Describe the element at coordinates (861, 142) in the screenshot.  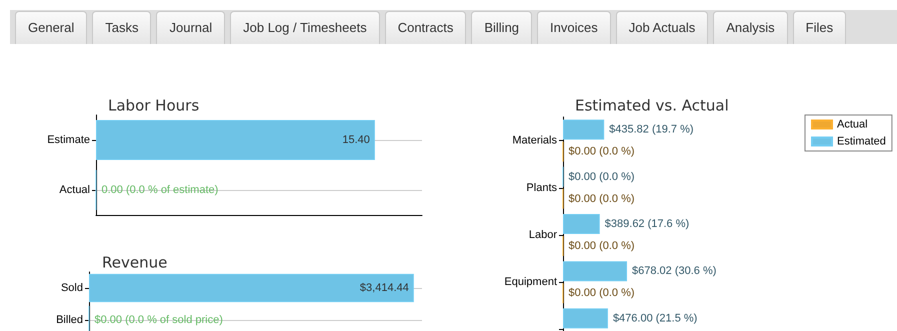
I see `legend-label: Estimated` at that location.